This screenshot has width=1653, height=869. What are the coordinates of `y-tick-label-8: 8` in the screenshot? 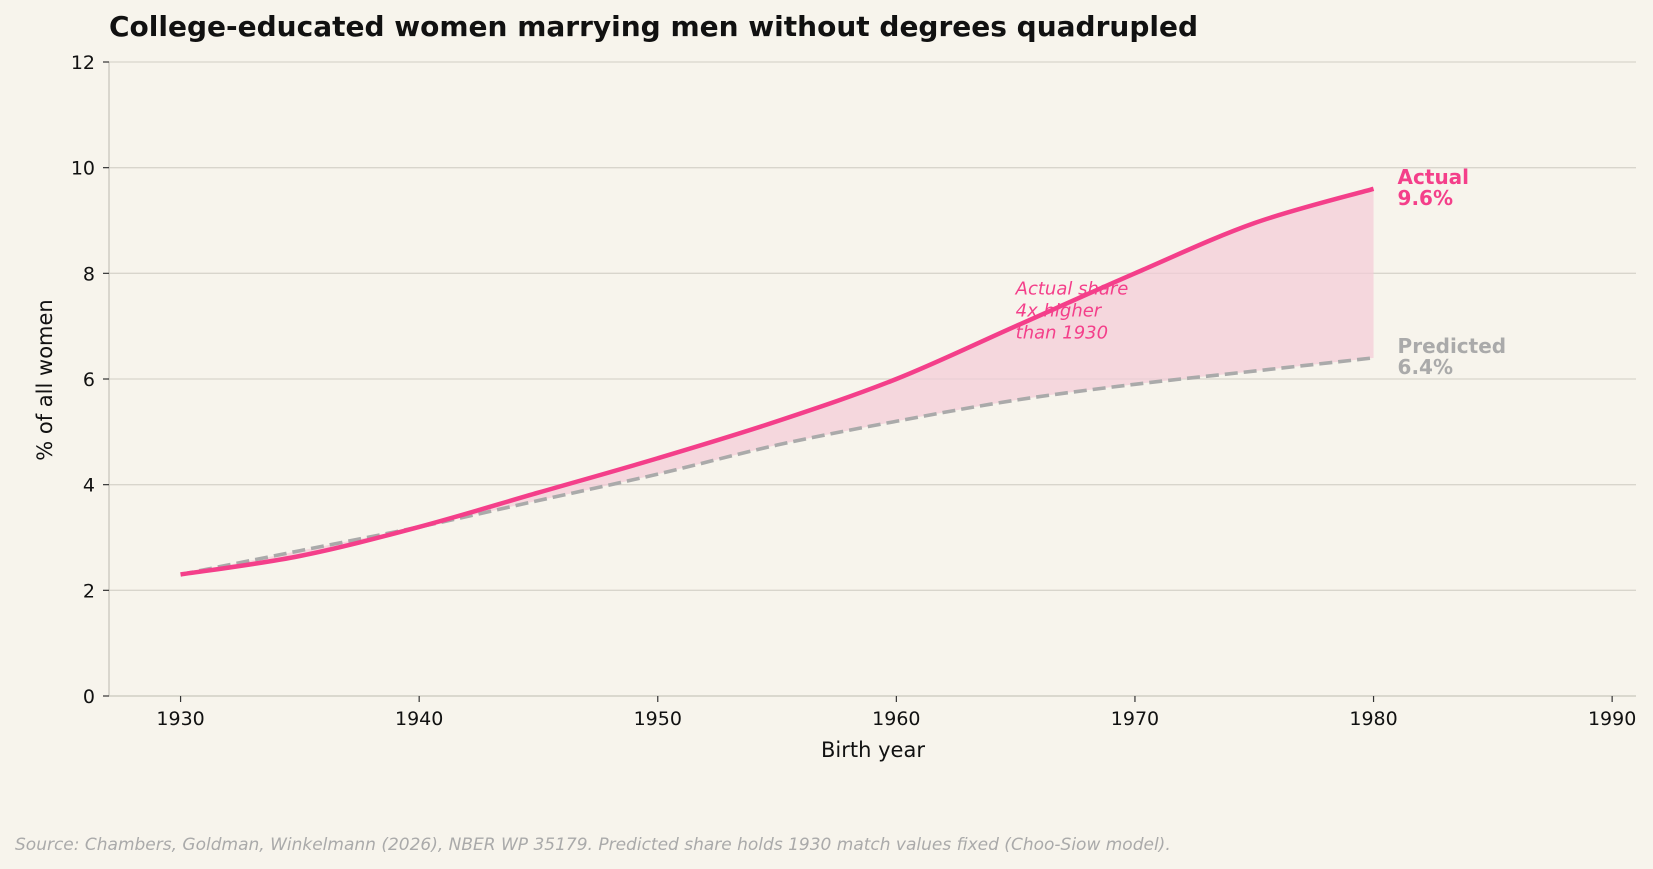 It's located at (89, 274).